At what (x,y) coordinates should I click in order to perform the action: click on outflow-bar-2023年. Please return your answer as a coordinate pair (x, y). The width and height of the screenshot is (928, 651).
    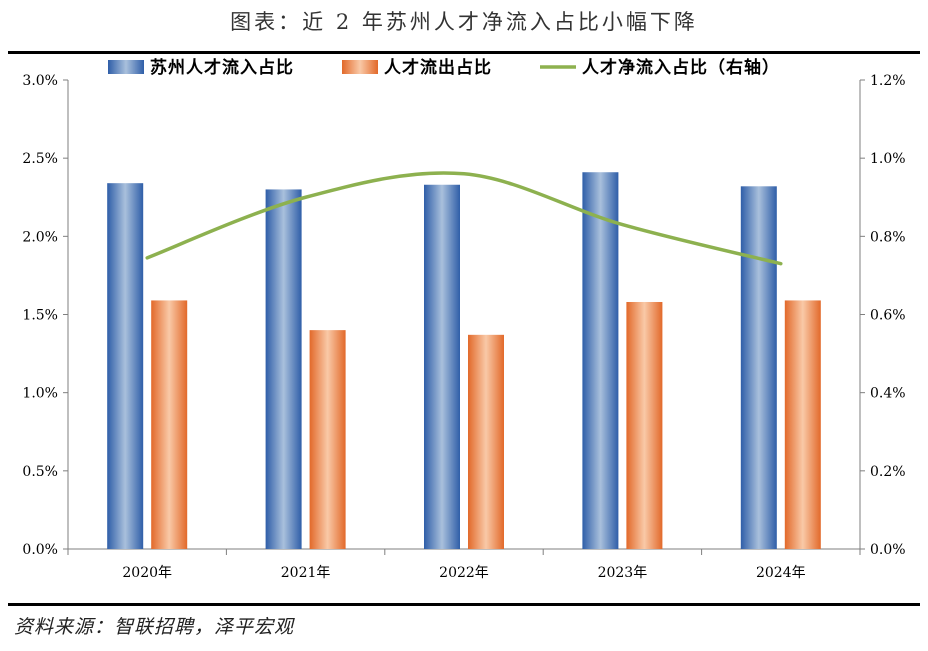
    Looking at the image, I should click on (644, 425).